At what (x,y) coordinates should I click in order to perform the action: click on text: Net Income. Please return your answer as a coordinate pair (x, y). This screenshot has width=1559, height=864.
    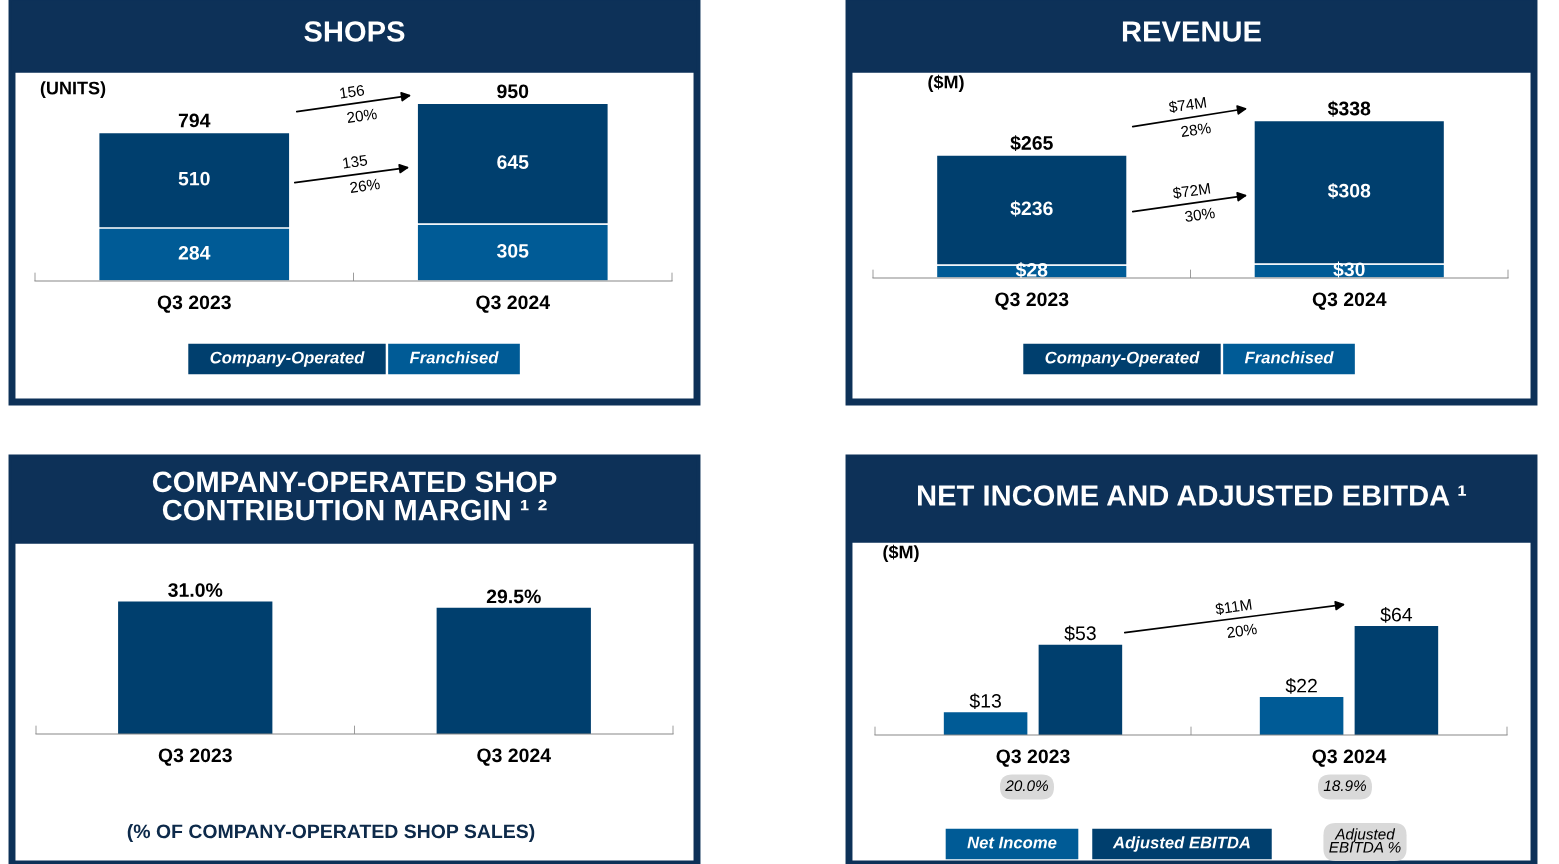
    Looking at the image, I should click on (1012, 842).